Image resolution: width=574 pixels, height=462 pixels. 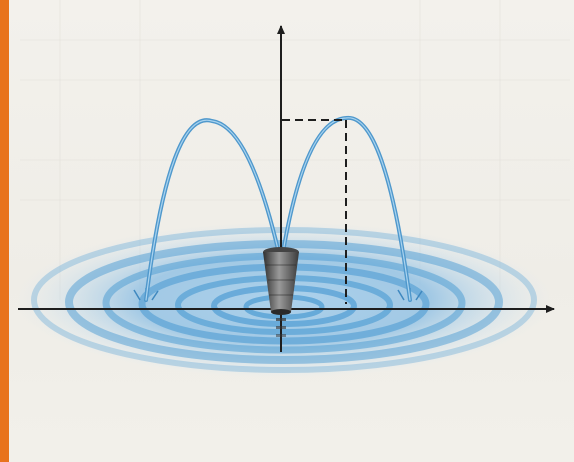 I want to click on vertex-dashed-guide, so click(x=314, y=211).